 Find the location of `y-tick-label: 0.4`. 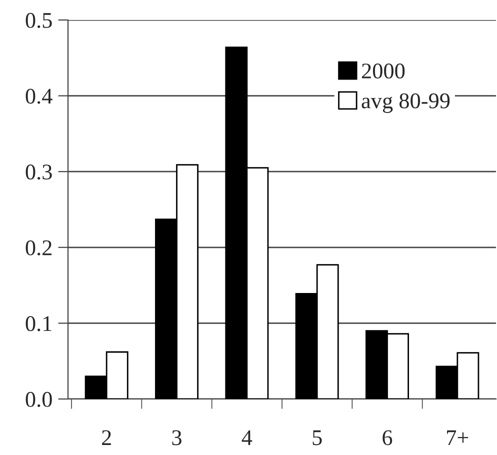

y-tick-label: 0.4 is located at coordinates (39, 96).